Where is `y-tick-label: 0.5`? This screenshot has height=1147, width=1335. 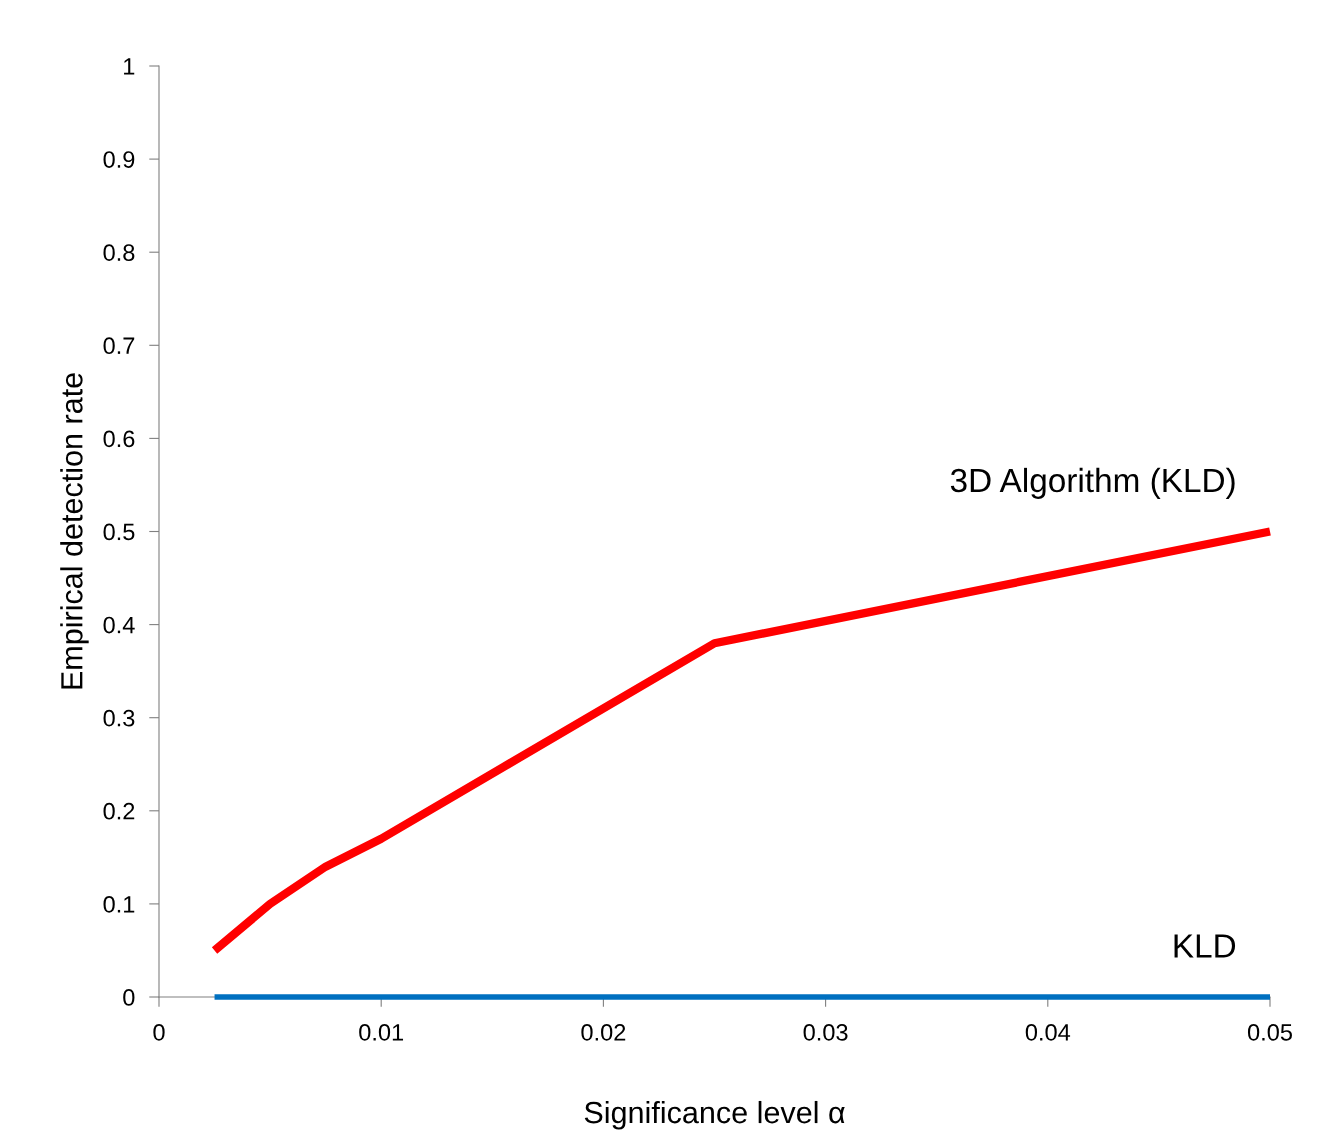 y-tick-label: 0.5 is located at coordinates (119, 532).